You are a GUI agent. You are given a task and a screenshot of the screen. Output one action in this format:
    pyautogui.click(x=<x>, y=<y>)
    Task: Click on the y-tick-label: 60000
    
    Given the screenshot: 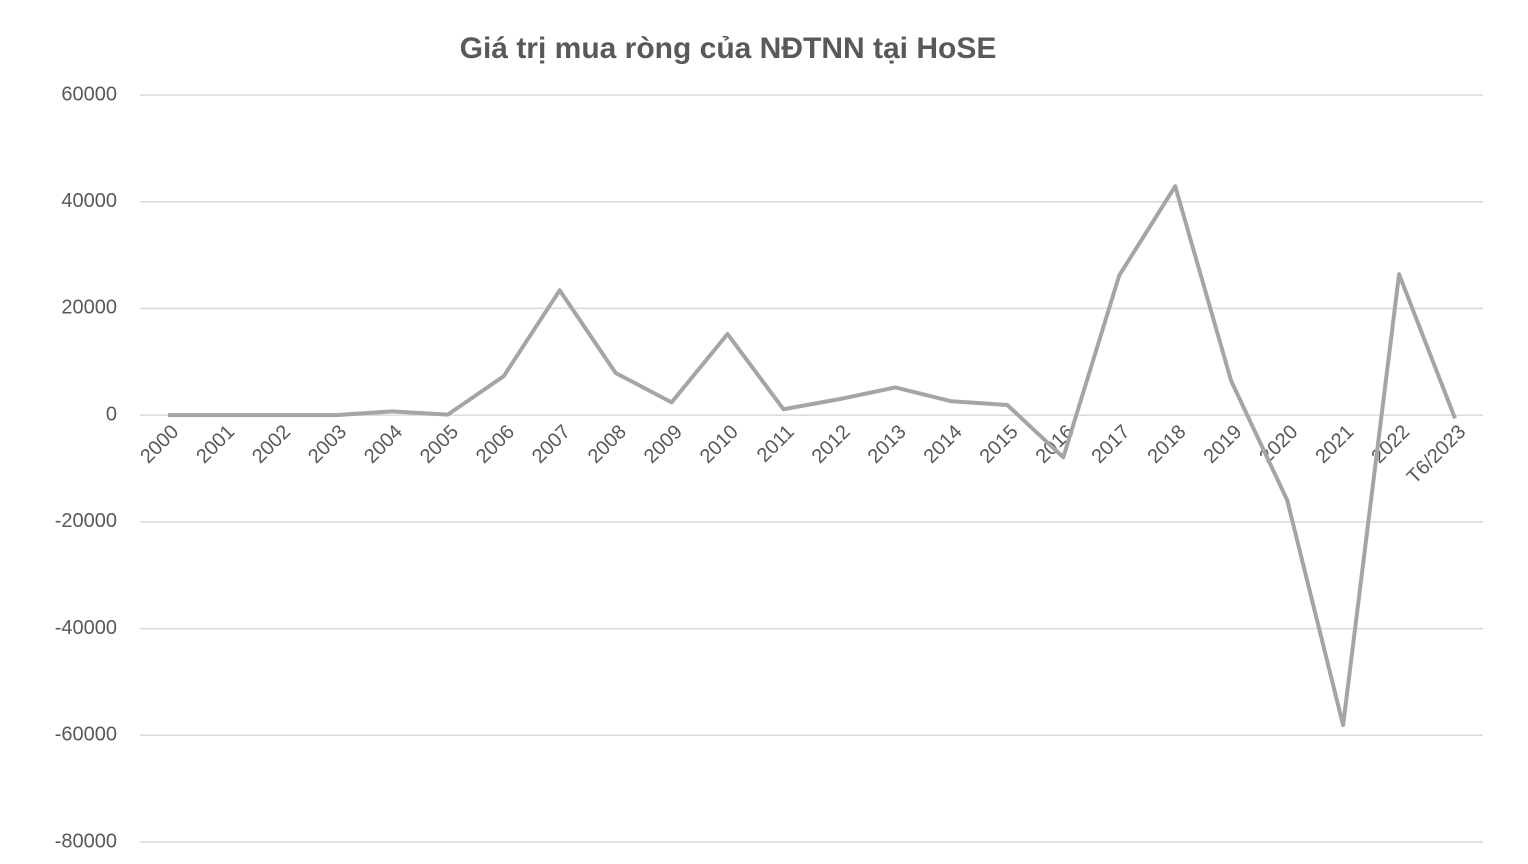 What is the action you would take?
    pyautogui.click(x=89, y=94)
    